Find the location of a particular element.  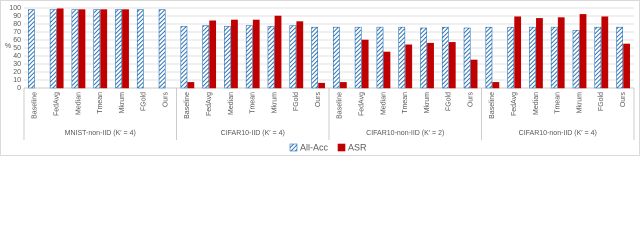

y-tick-label: 0 is located at coordinates (19, 88).